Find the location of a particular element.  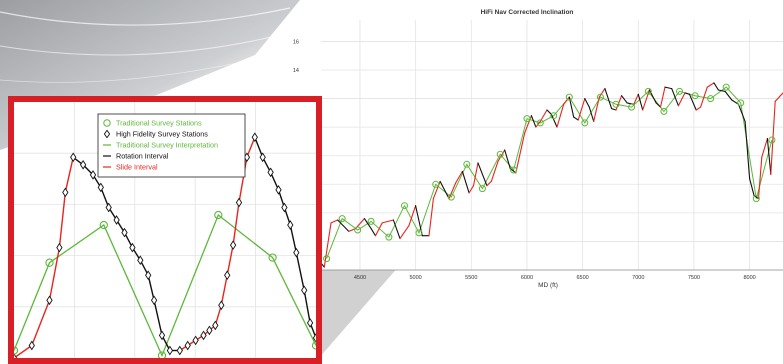

x-tick-label: 8000 is located at coordinates (749, 278).